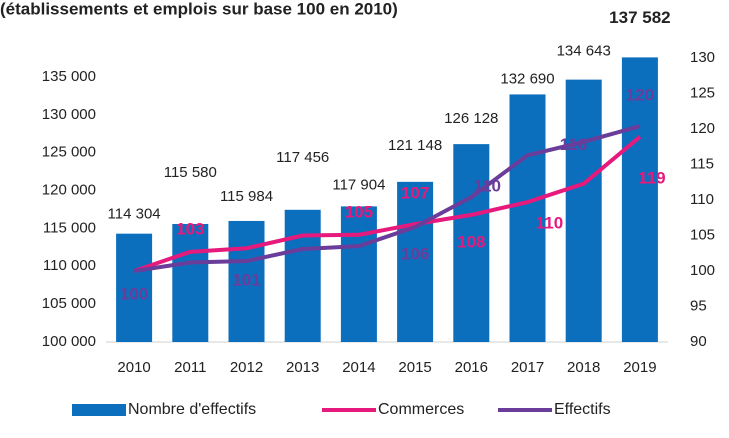  Describe the element at coordinates (69, 76) in the screenshot. I see `y-tick-label: 135 000` at that location.